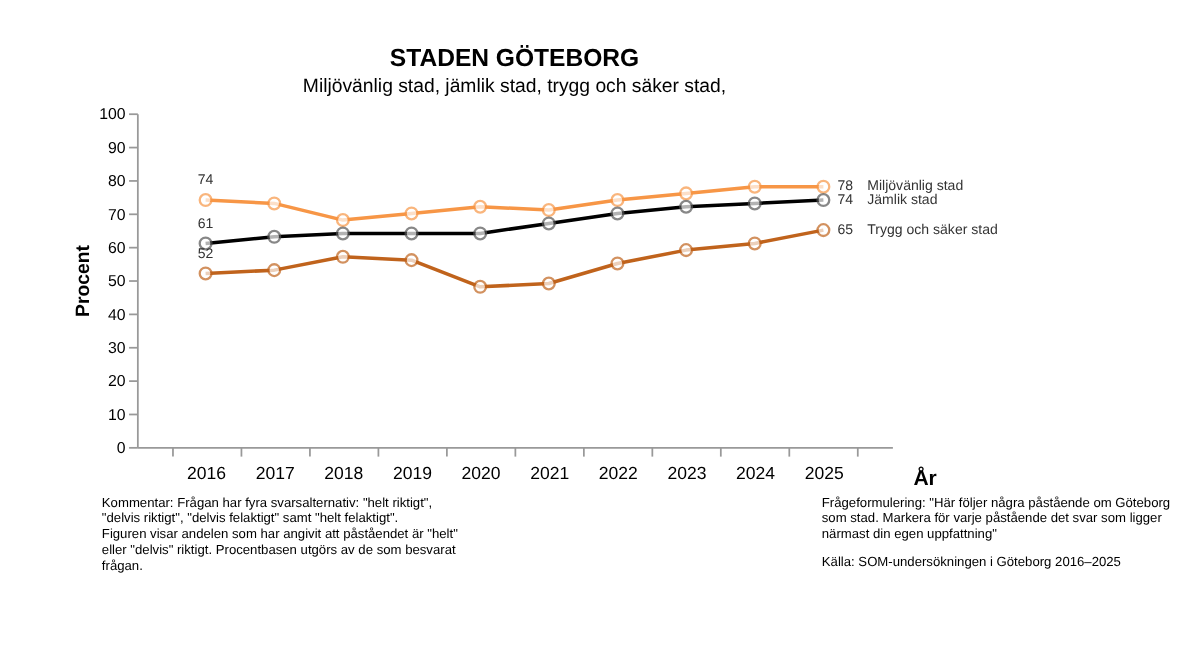 The image size is (1180, 666). I want to click on x-tick-label: 2022, so click(618, 473).